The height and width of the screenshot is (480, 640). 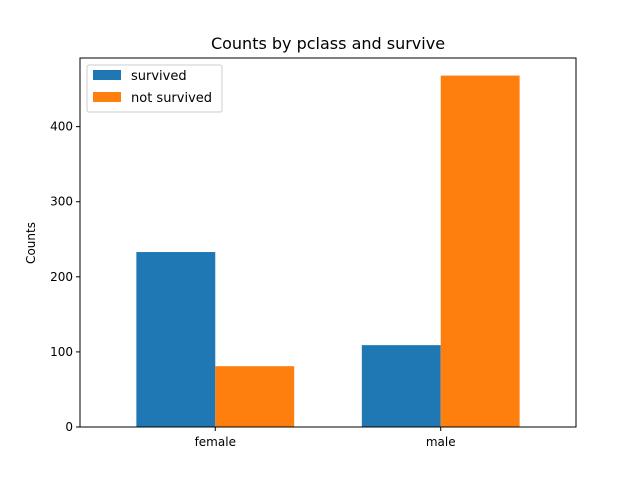 I want to click on x-axis: female male, so click(x=325, y=438).